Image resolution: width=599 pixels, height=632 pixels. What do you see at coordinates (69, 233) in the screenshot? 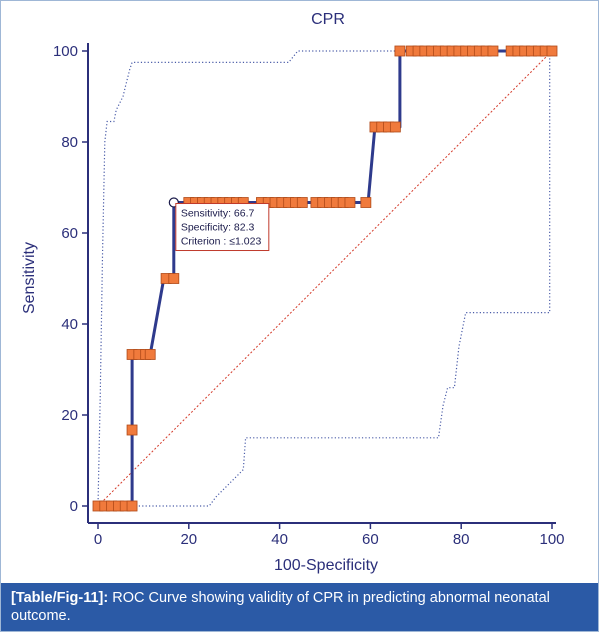
I see `y-tick-label-60: 60` at bounding box center [69, 233].